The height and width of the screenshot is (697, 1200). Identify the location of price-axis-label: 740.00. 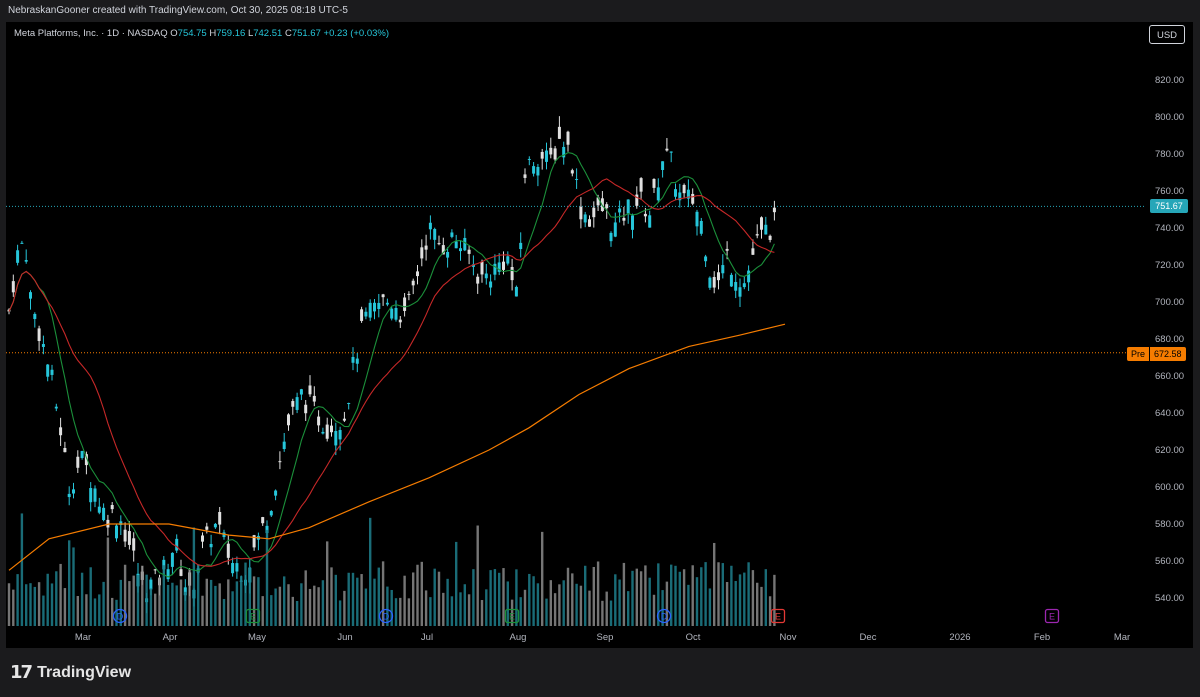
(1169, 228).